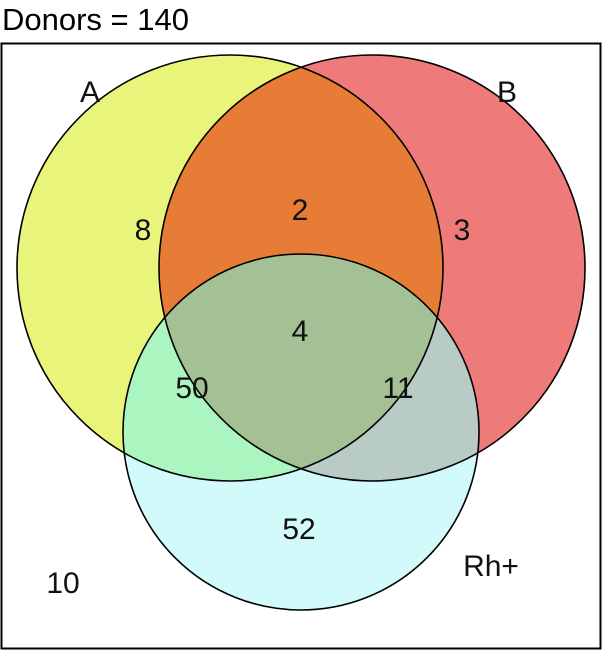 The image size is (602, 650). I want to click on count-a-b-rh: 4, so click(300, 331).